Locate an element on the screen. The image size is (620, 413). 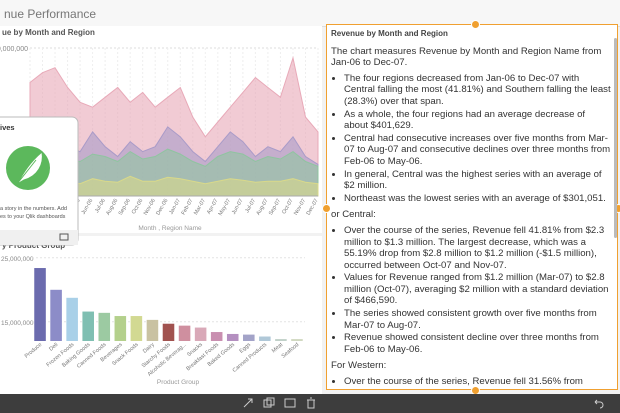
toolbar is located at coordinates (310, 403).